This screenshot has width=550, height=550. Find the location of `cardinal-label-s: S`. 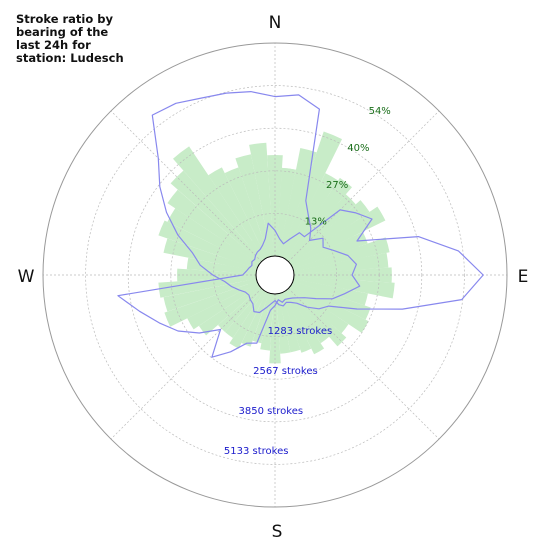

cardinal-label-s: S is located at coordinates (277, 532).